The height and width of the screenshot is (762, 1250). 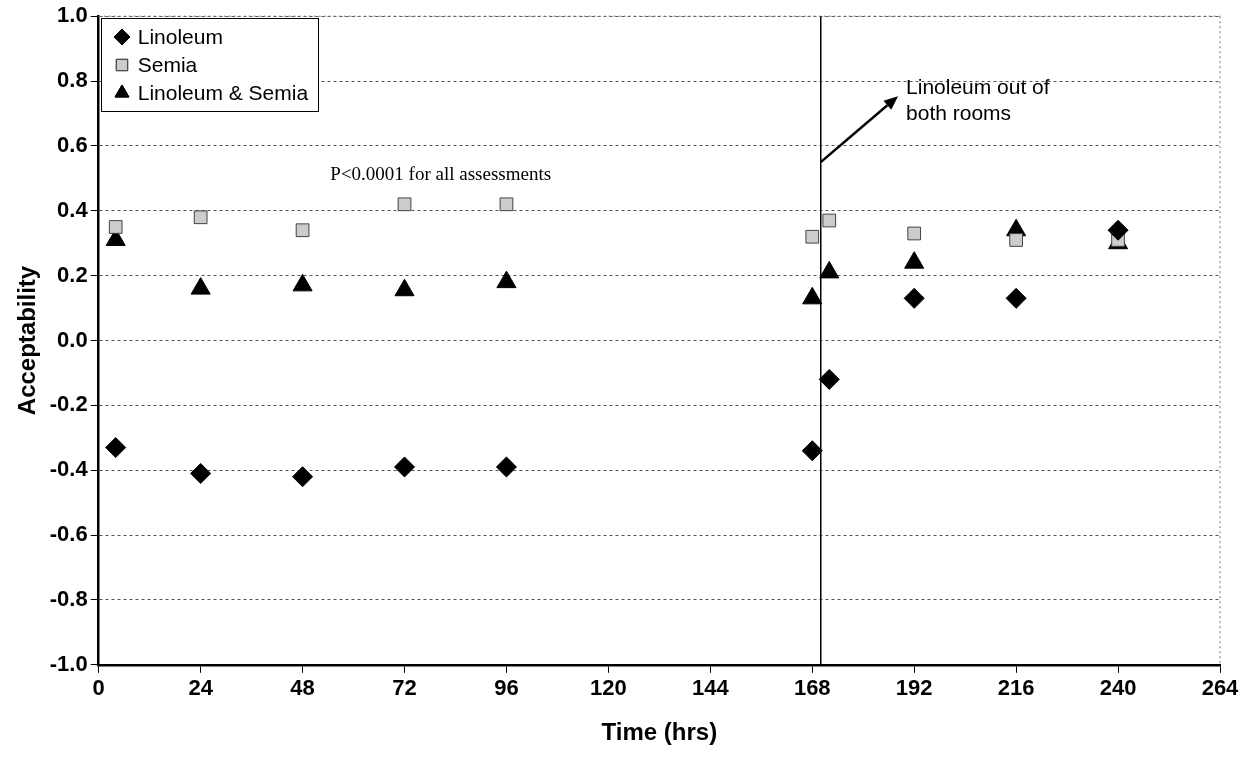 What do you see at coordinates (69, 469) in the screenshot?
I see `y-tick-label: -0.4` at bounding box center [69, 469].